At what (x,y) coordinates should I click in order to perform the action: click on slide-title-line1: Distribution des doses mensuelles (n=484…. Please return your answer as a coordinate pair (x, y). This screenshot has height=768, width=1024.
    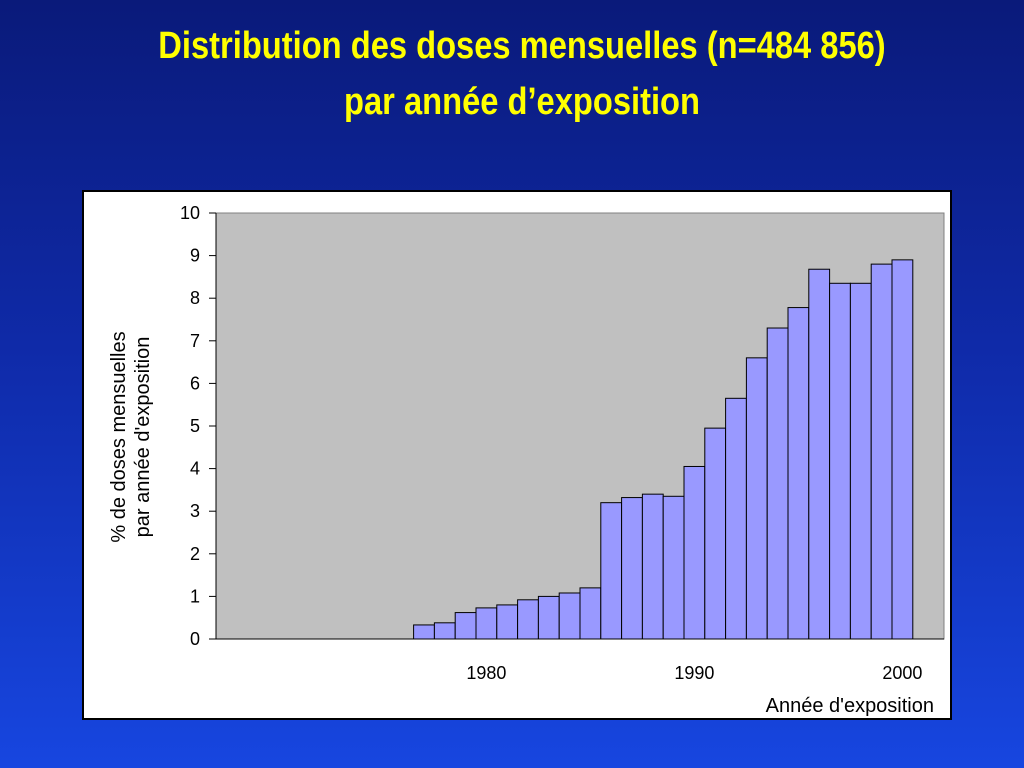
    Looking at the image, I should click on (522, 46).